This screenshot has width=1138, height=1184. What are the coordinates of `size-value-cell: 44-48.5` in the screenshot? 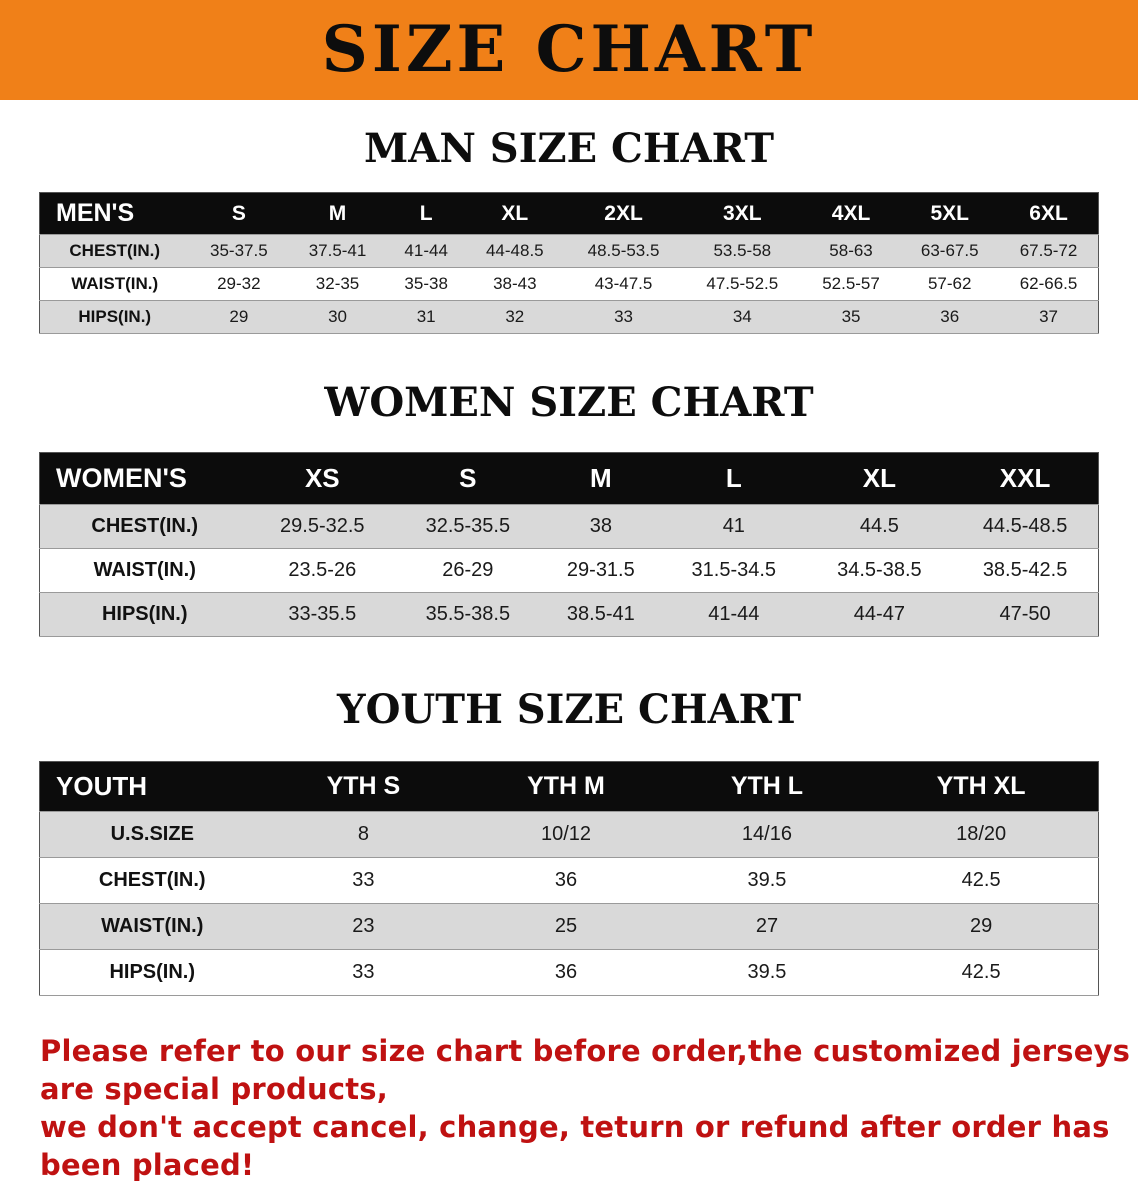 It's located at (514, 250).